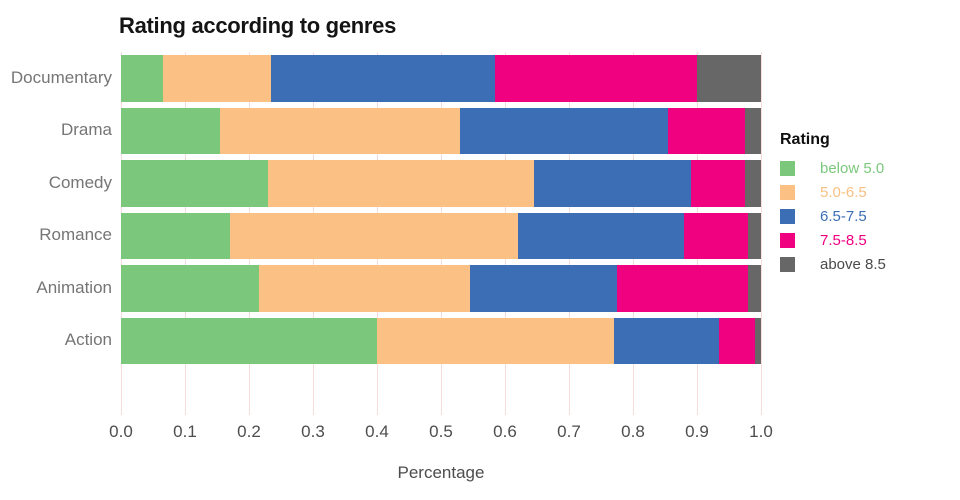 The height and width of the screenshot is (500, 960). I want to click on x-tick-label: 0.5, so click(441, 431).